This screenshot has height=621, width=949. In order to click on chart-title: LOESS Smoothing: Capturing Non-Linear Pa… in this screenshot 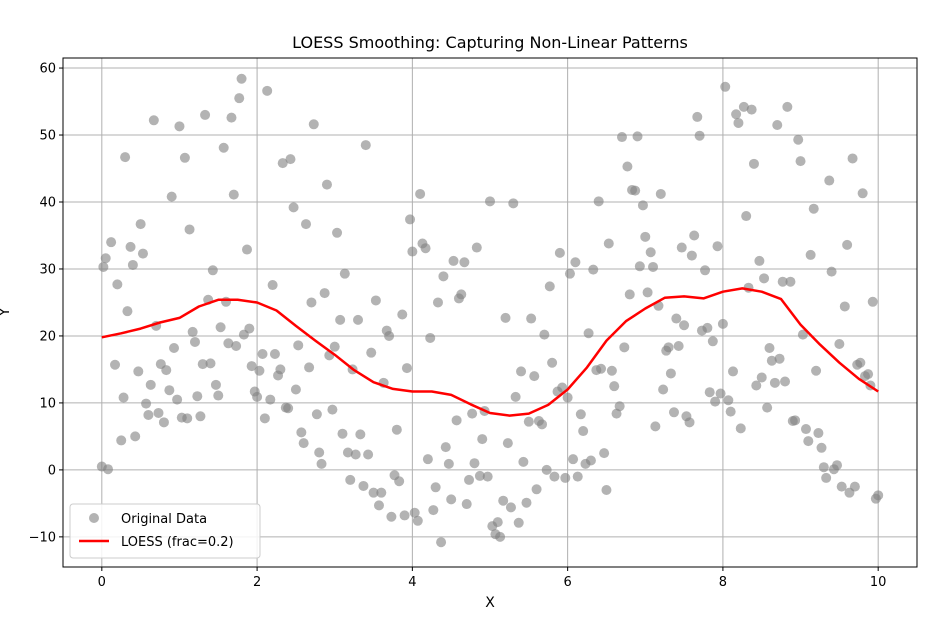, I will do `click(490, 42)`.